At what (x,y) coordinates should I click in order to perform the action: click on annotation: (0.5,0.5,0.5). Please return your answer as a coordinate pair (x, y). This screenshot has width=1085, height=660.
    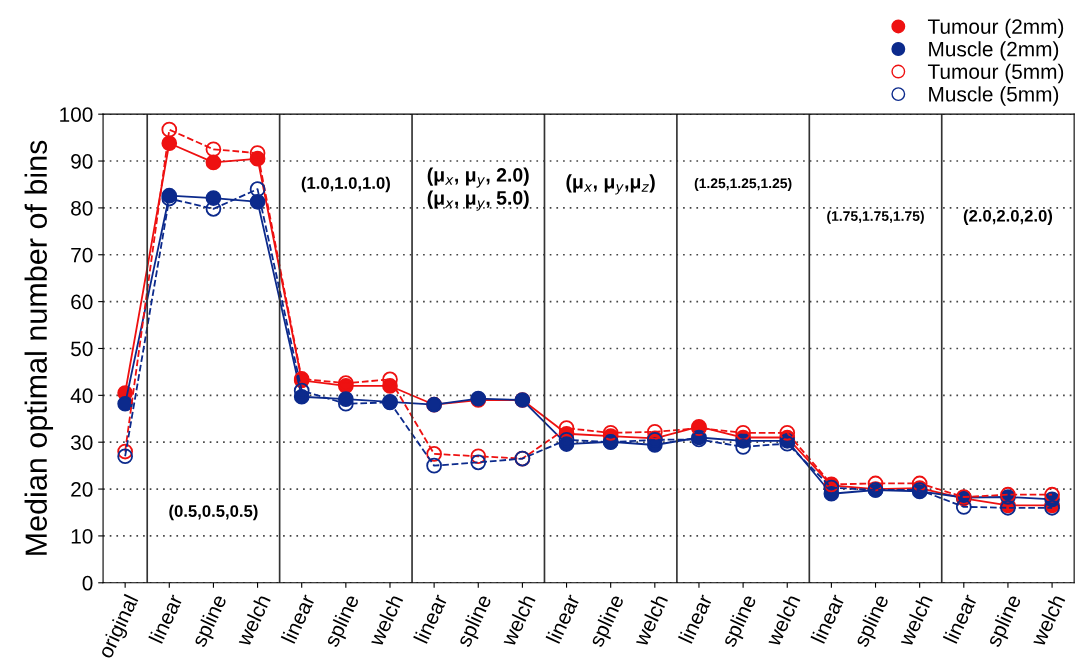
    Looking at the image, I should click on (213, 512).